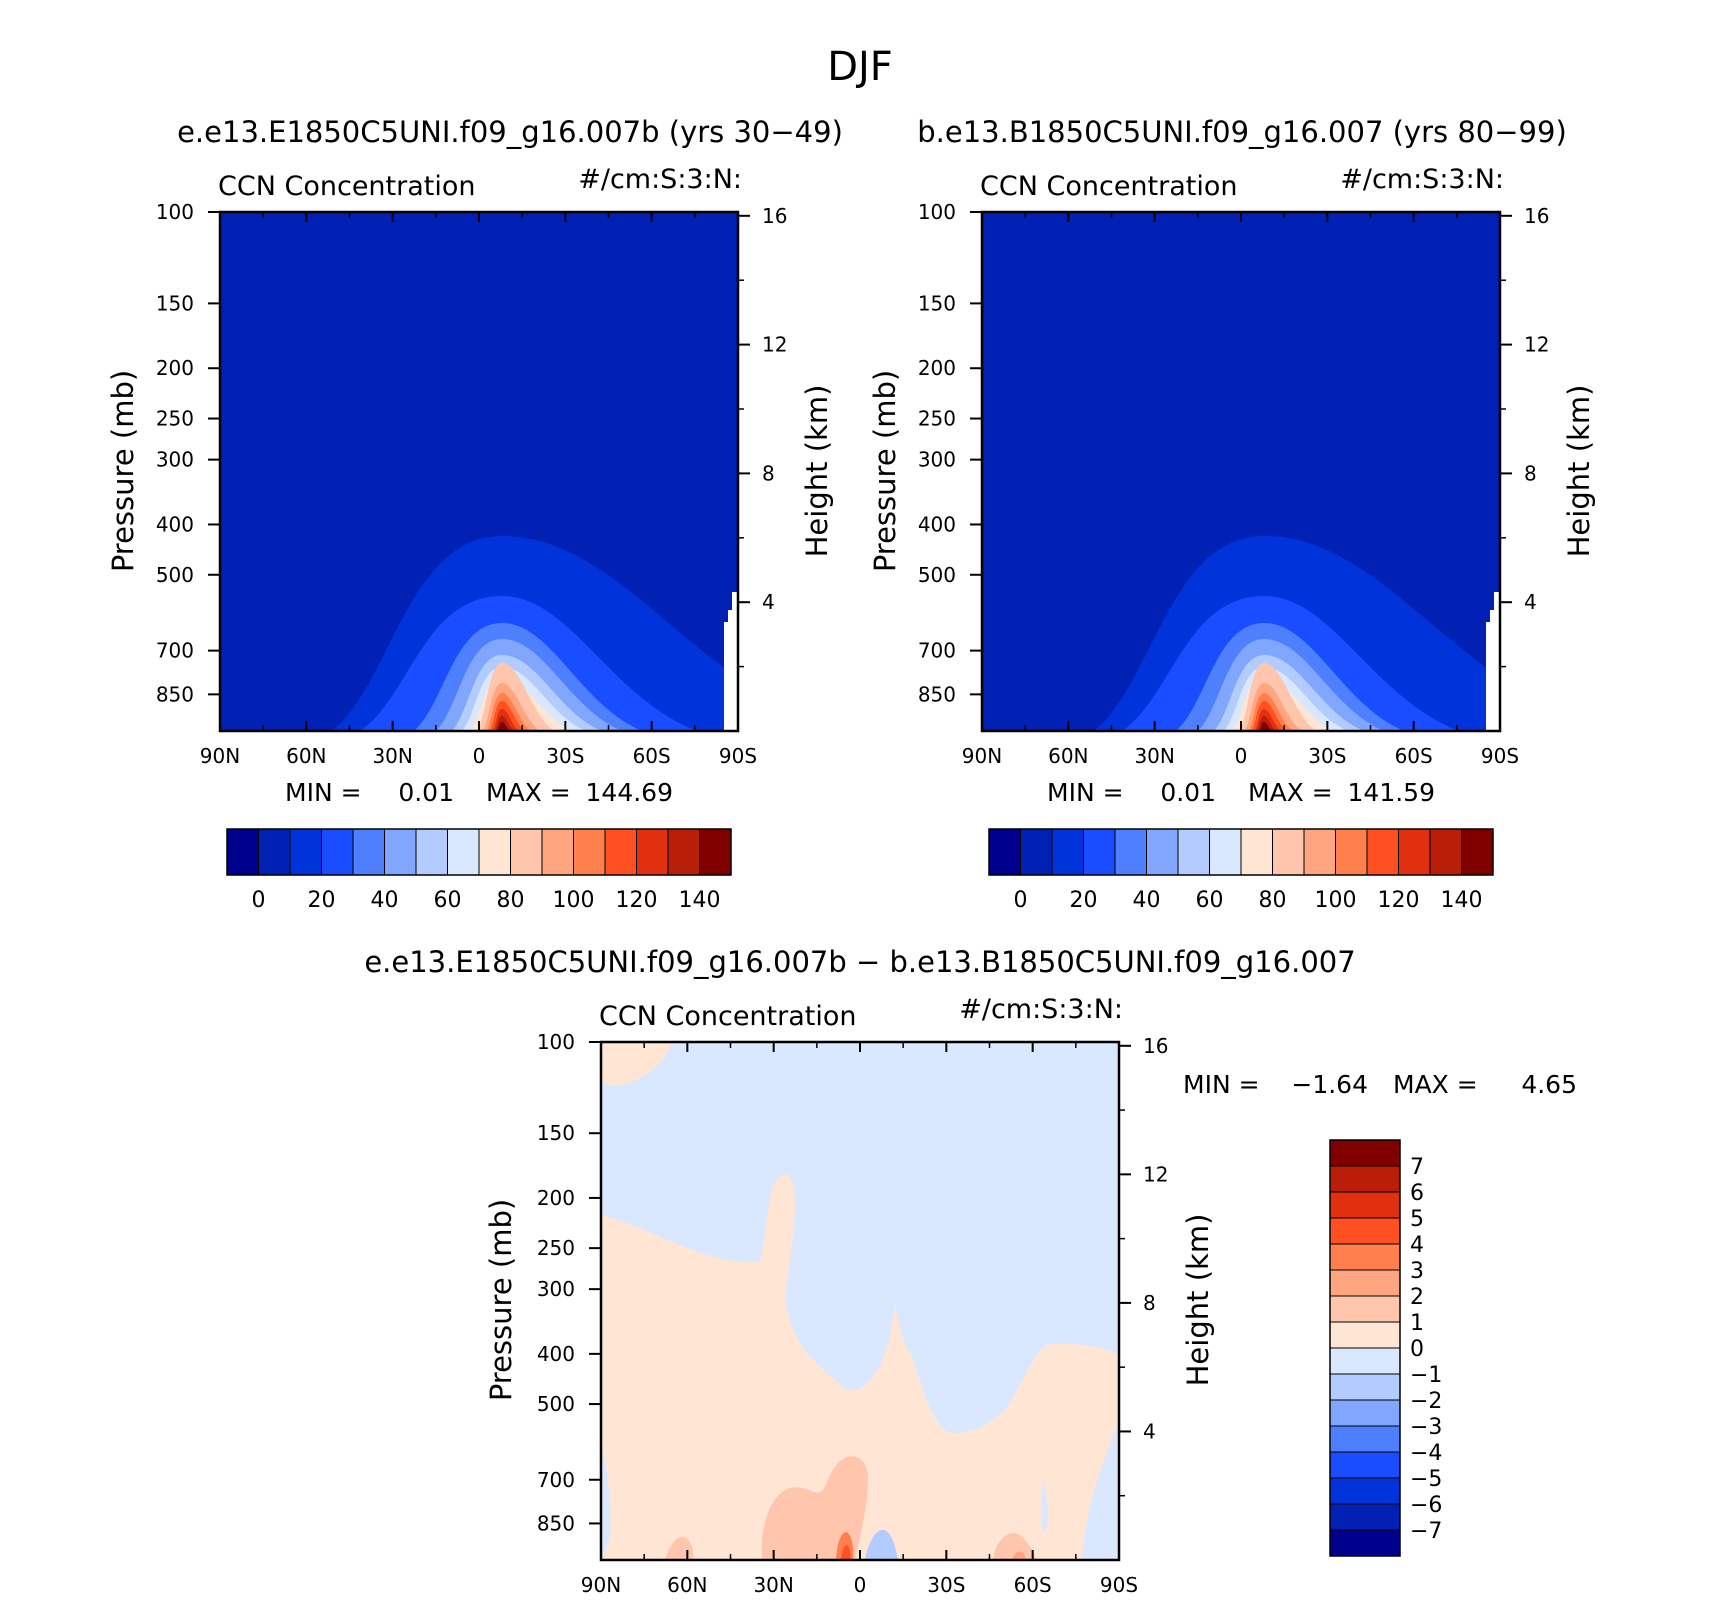 Image resolution: width=1710 pixels, height=1601 pixels. Describe the element at coordinates (1327, 756) in the screenshot. I see `panel-b-x-tick-label-30s: 30S` at that location.